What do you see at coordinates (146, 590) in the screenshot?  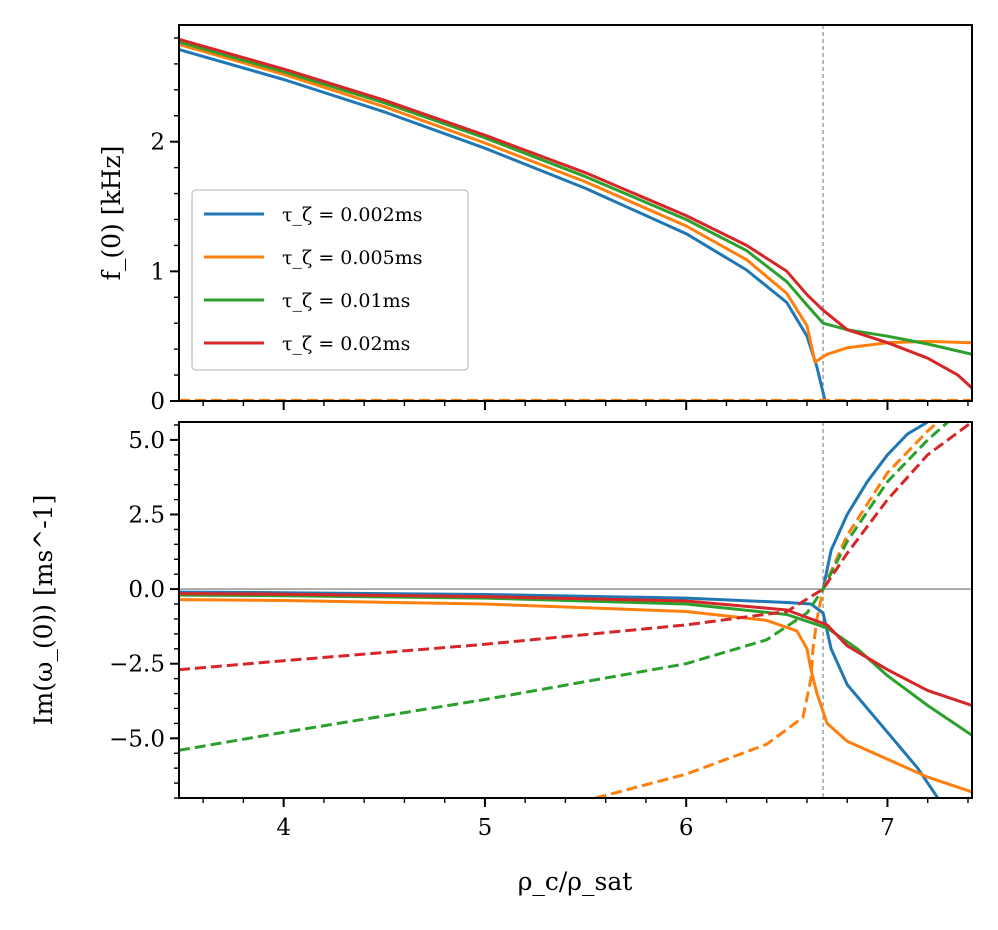 I see `y-tick-label: 0.0` at bounding box center [146, 590].